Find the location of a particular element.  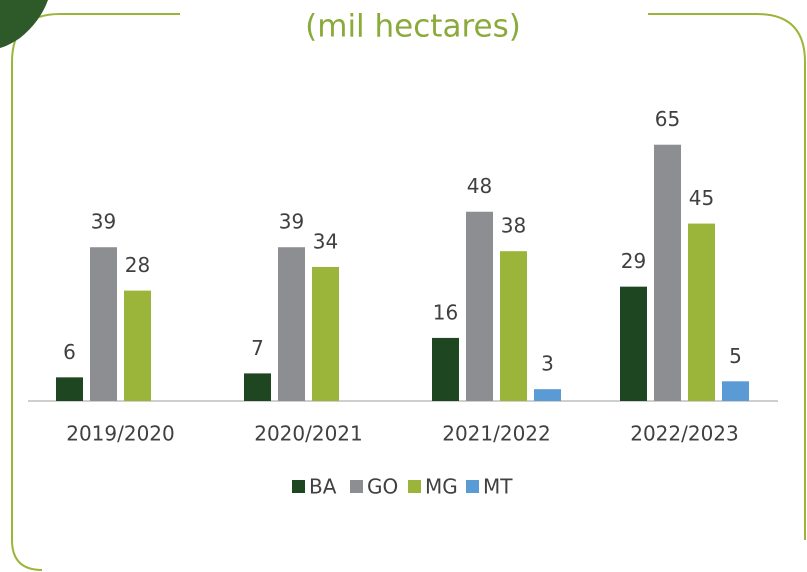

x-tick-label: 2021/2022 is located at coordinates (496, 434).